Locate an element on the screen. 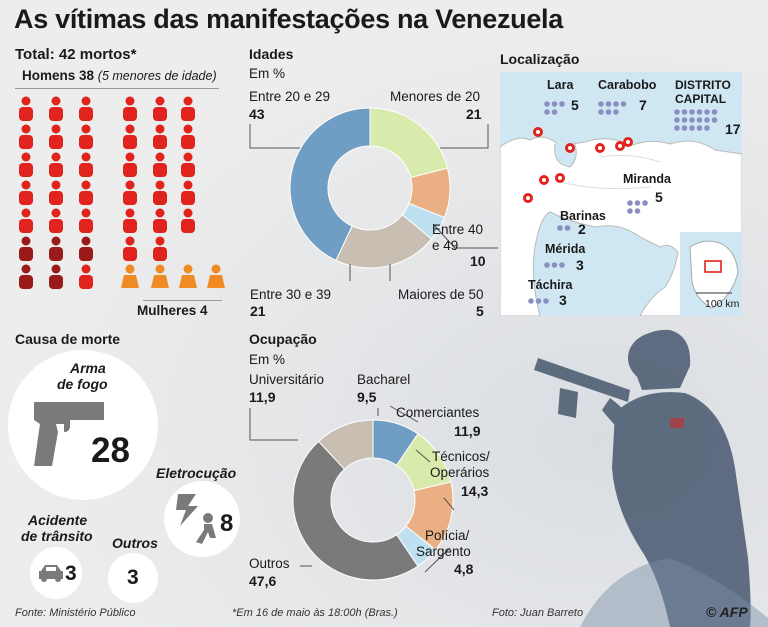 This screenshot has height=627, width=768. occ-label-bach: Bacharel is located at coordinates (384, 379).